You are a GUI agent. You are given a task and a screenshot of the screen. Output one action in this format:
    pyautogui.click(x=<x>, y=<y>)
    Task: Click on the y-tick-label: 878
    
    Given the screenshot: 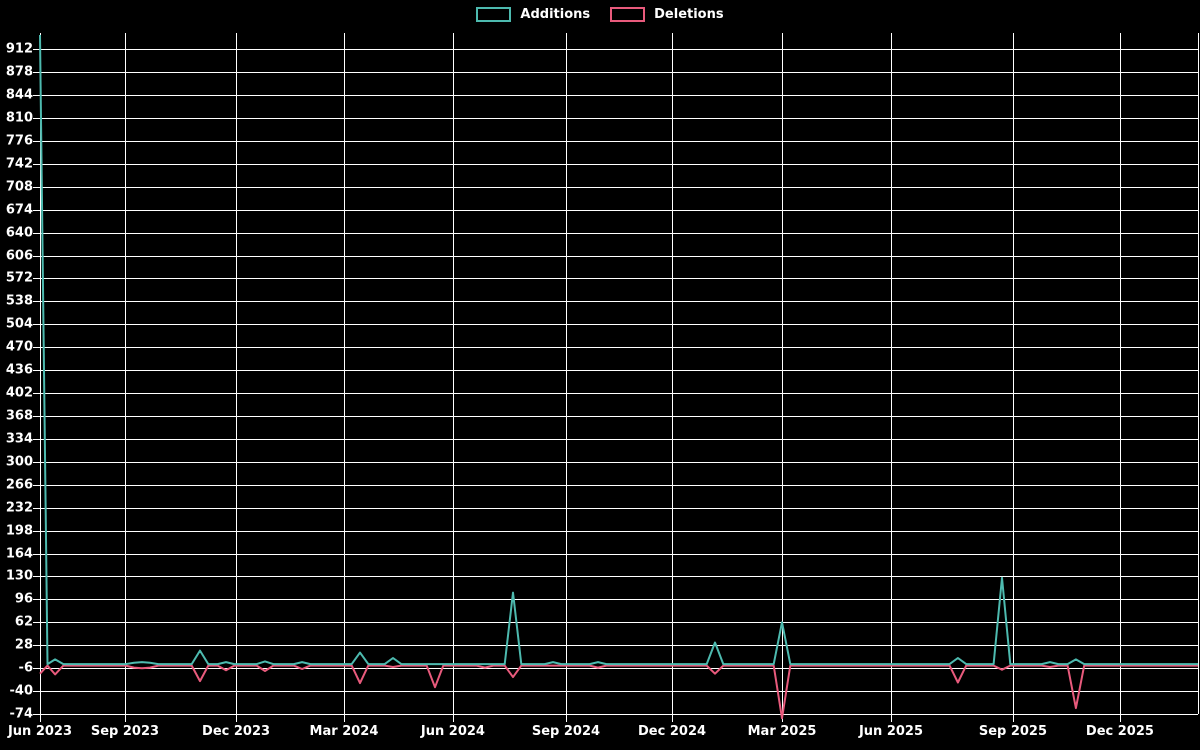 What is the action you would take?
    pyautogui.click(x=19, y=72)
    